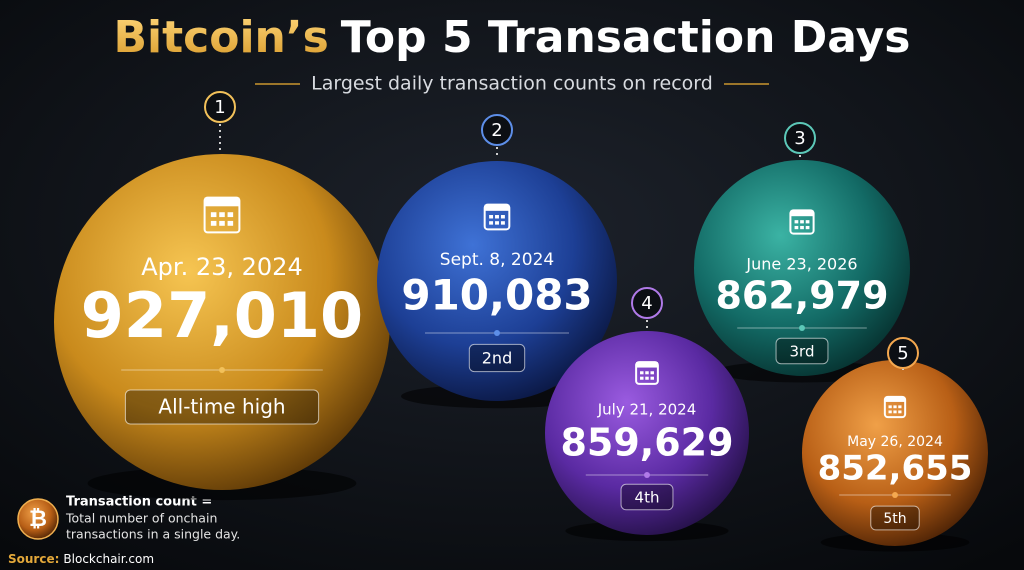 Image resolution: width=1024 pixels, height=570 pixels. I want to click on transaction-count: 910,083, so click(496, 295).